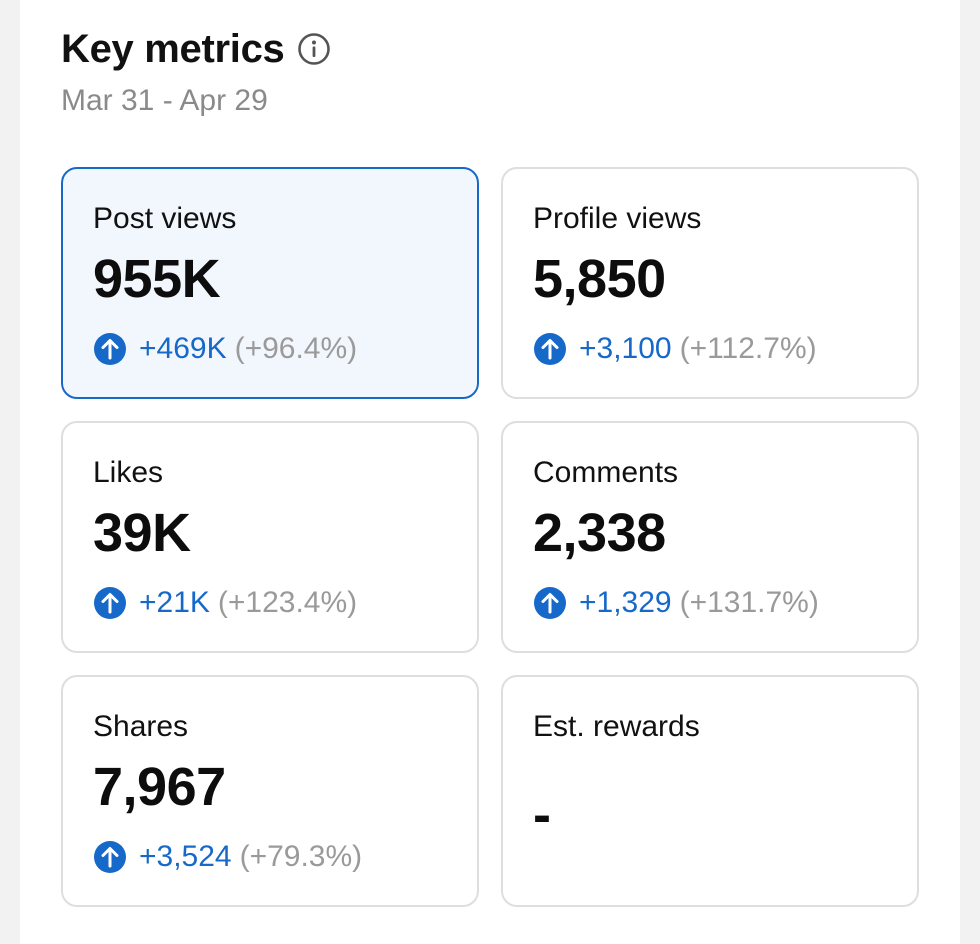 This screenshot has height=944, width=980. I want to click on key-metrics-header: Key metrics Mar 31 - Apr 29, so click(196, 71).